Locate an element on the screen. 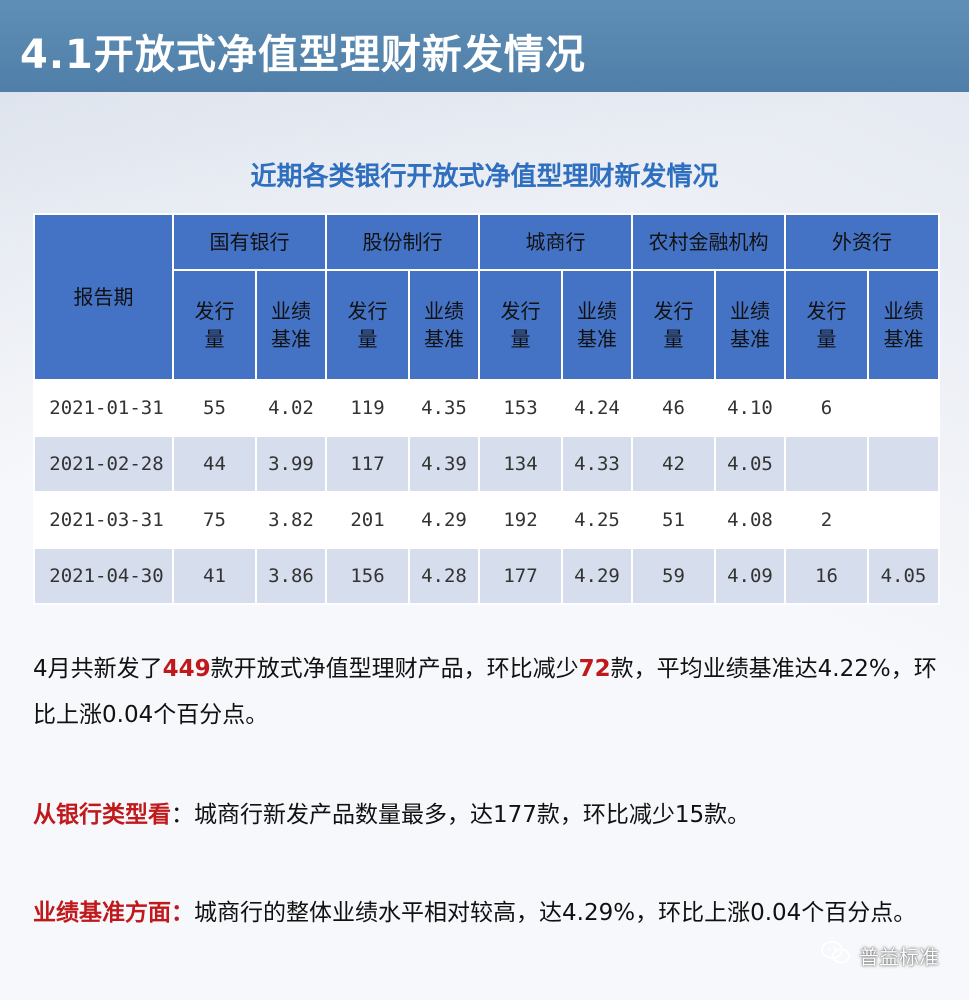 The width and height of the screenshot is (969, 1000). table-cell: 3.86 is located at coordinates (291, 576).